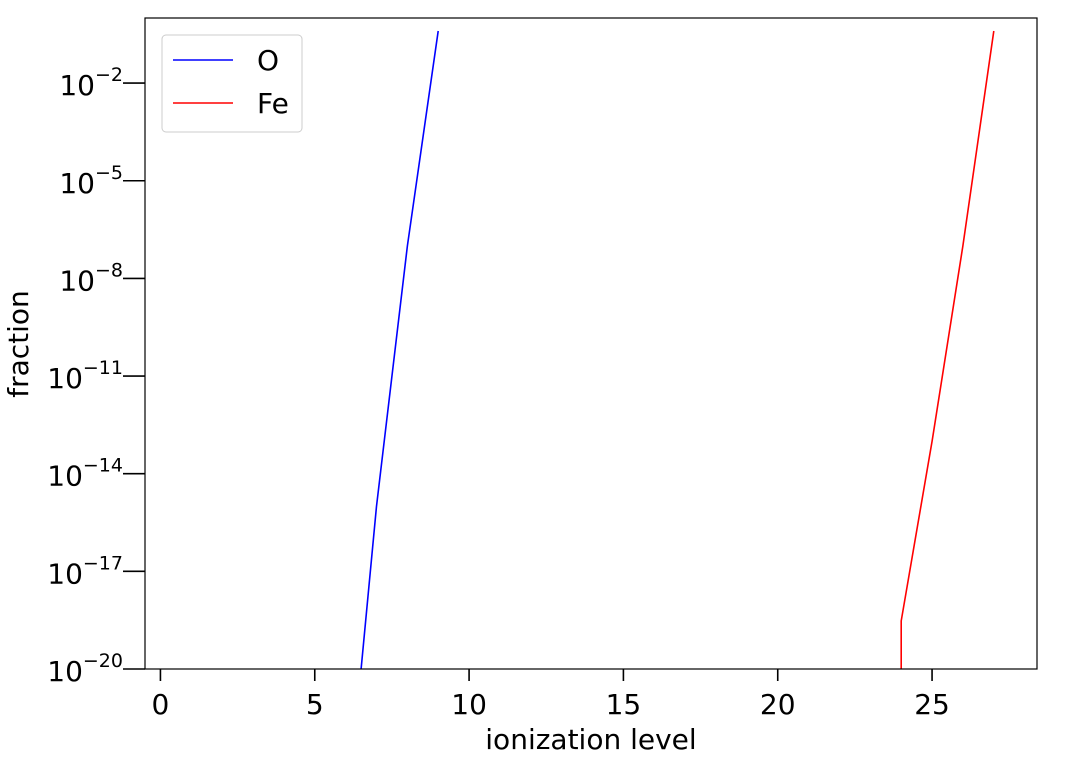  I want to click on x-tick-label-15: 15, so click(624, 704).